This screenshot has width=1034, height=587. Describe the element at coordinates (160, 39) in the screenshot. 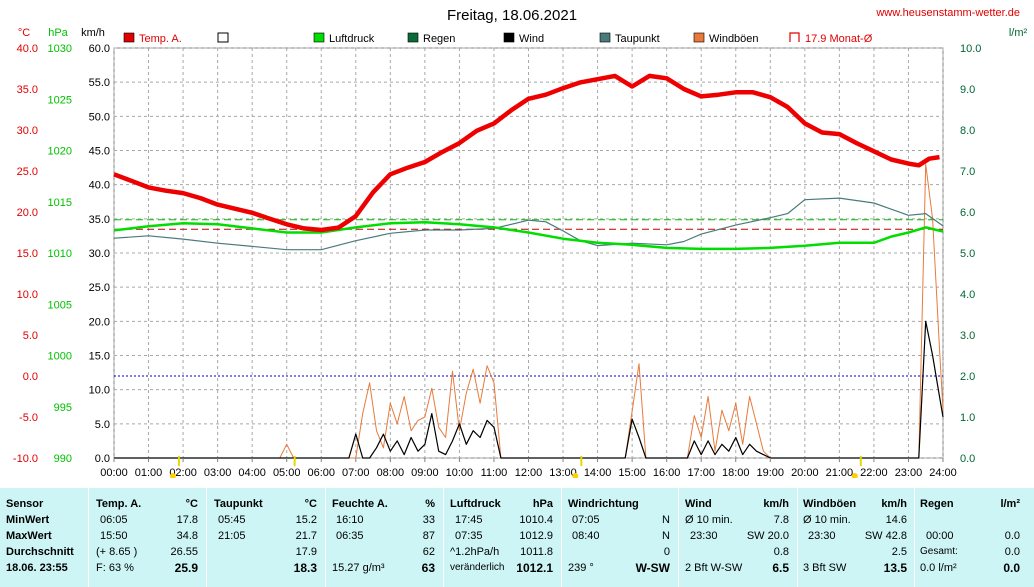

I see `legend-label: Temp. A.` at that location.